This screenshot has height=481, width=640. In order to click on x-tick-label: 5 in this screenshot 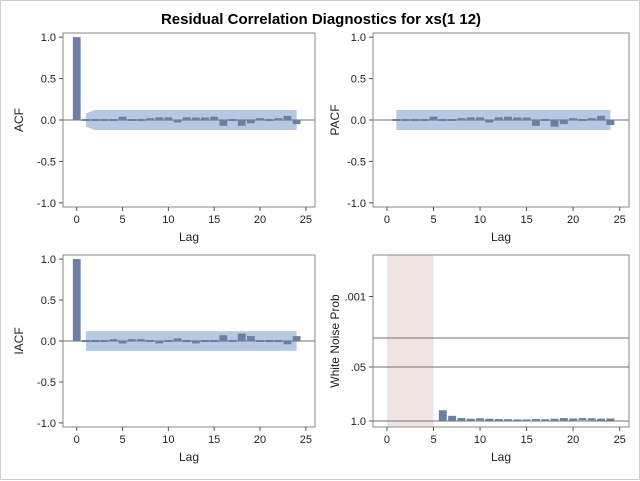, I will do `click(433, 440)`.